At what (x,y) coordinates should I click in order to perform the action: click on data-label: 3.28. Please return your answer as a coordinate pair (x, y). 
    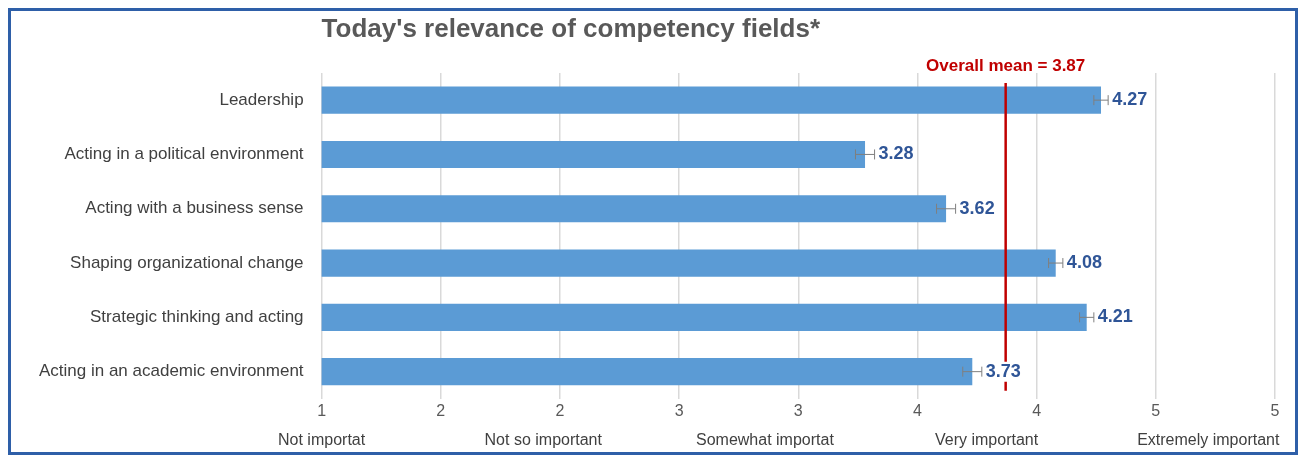
    Looking at the image, I should click on (896, 153).